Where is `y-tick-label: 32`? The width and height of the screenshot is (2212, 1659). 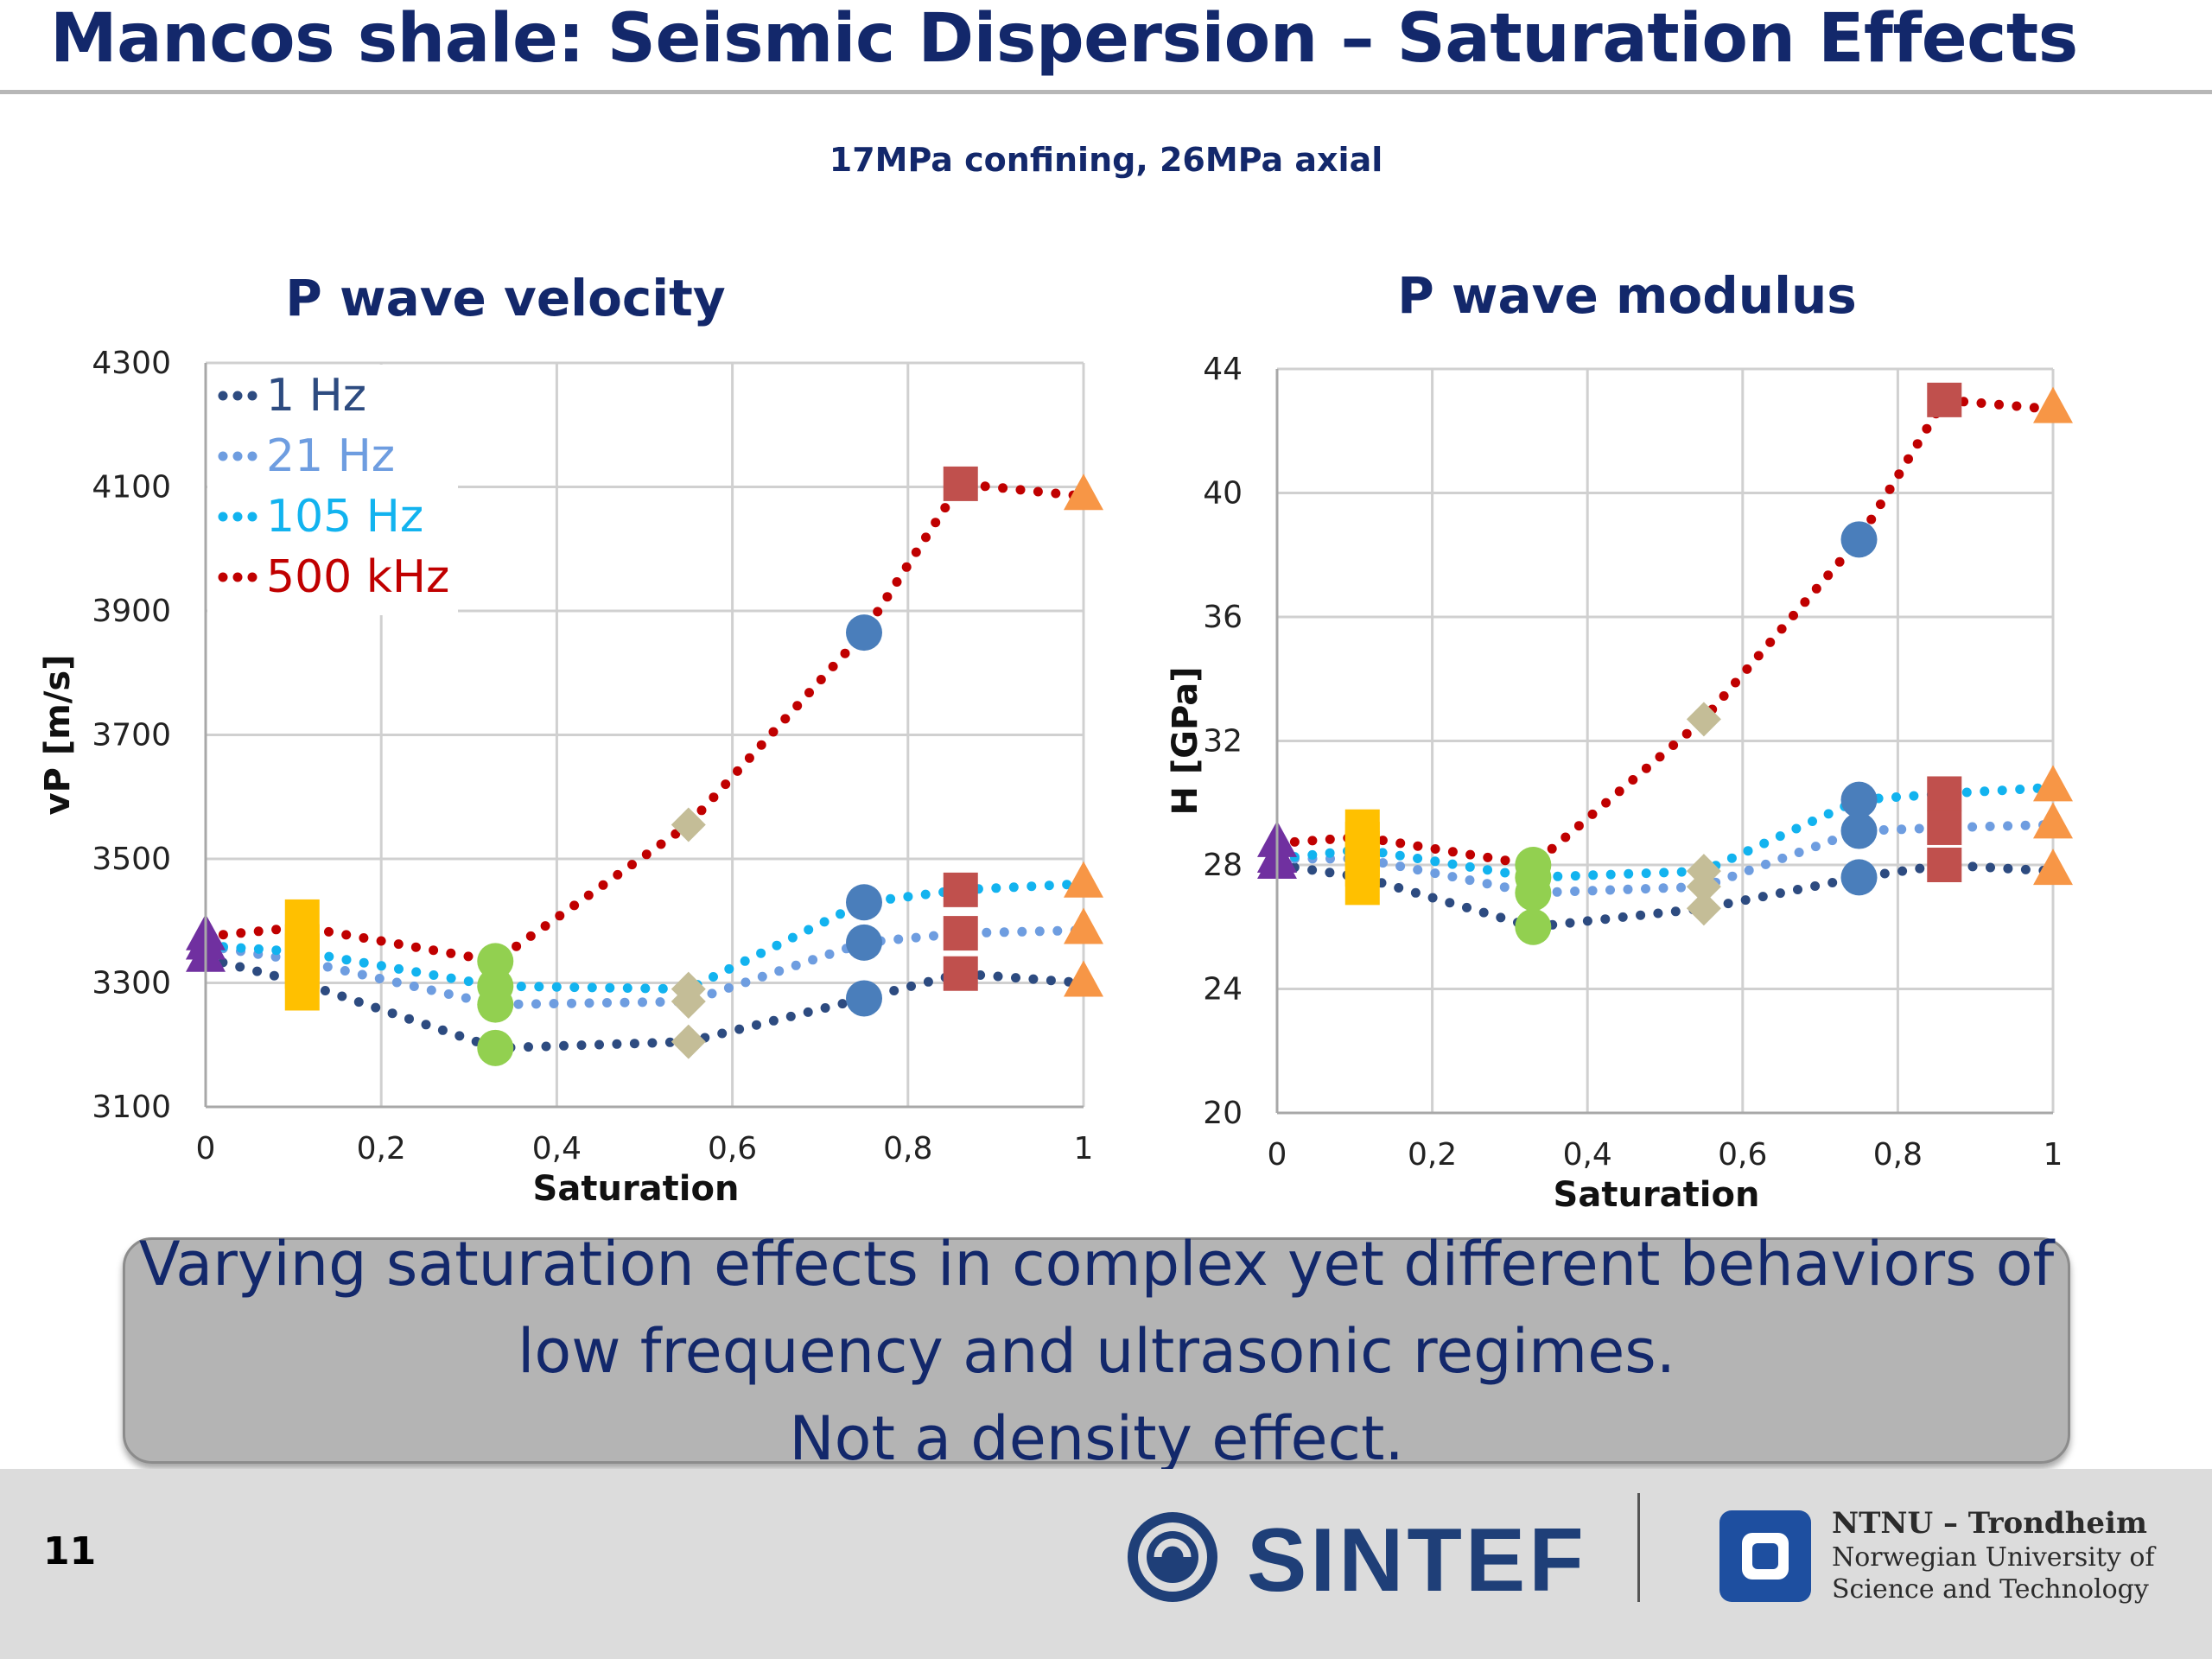
y-tick-label: 32 is located at coordinates (1223, 742).